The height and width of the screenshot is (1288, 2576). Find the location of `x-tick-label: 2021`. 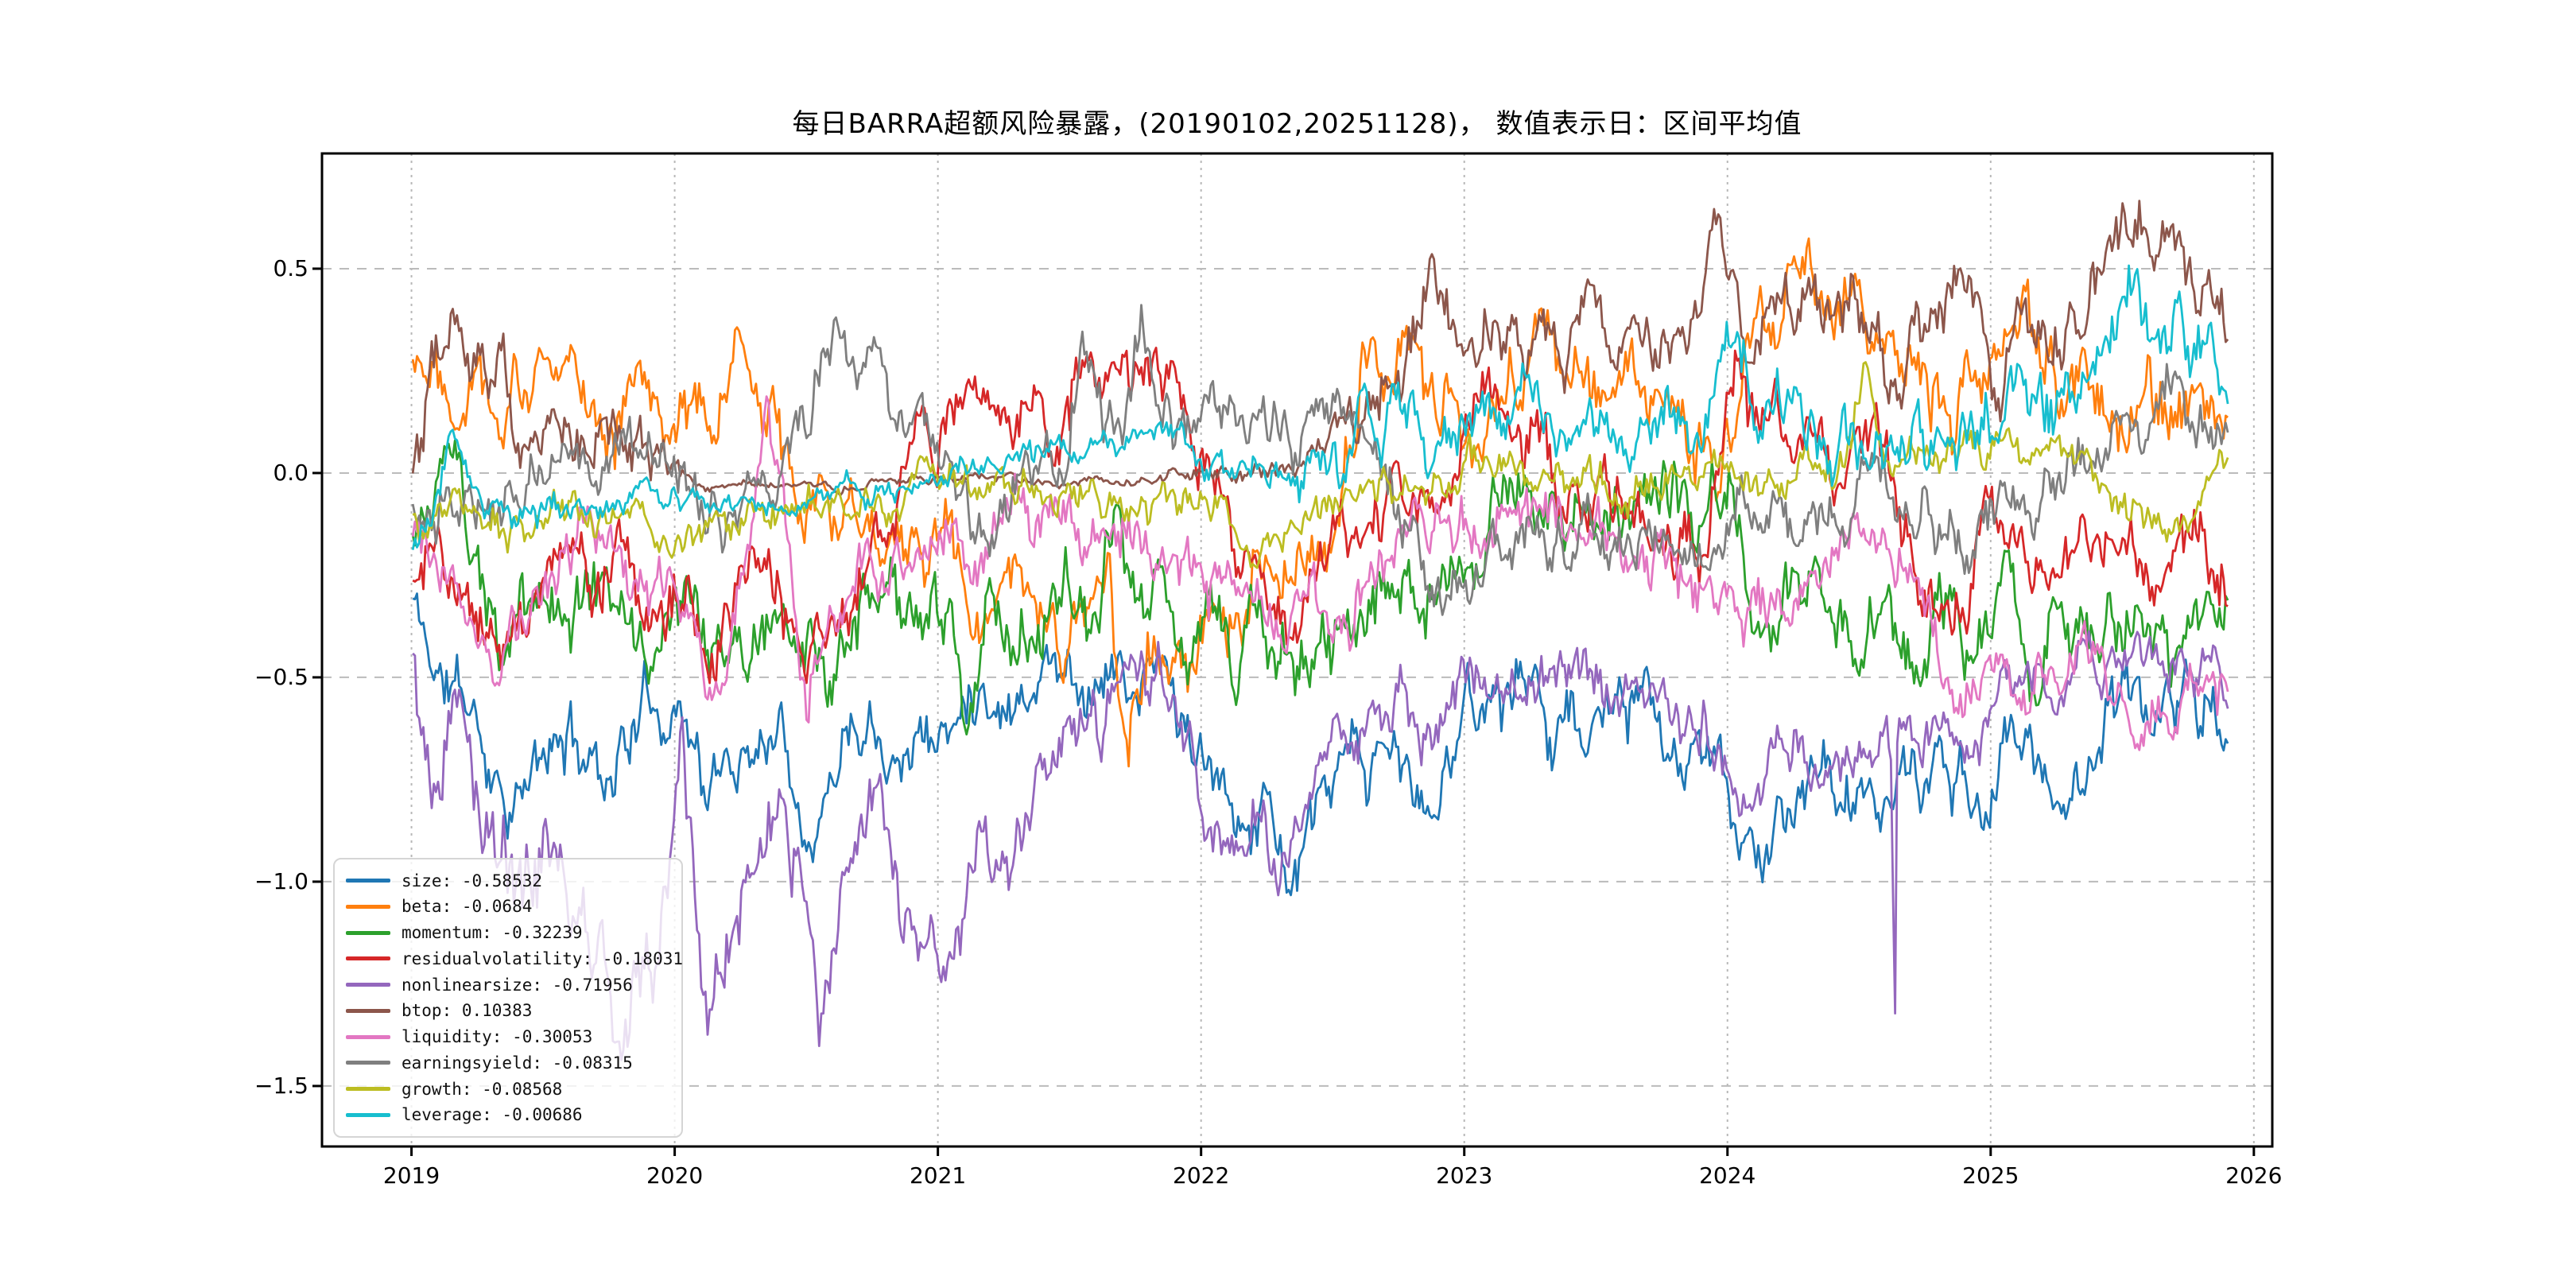

x-tick-label: 2021 is located at coordinates (938, 1175).